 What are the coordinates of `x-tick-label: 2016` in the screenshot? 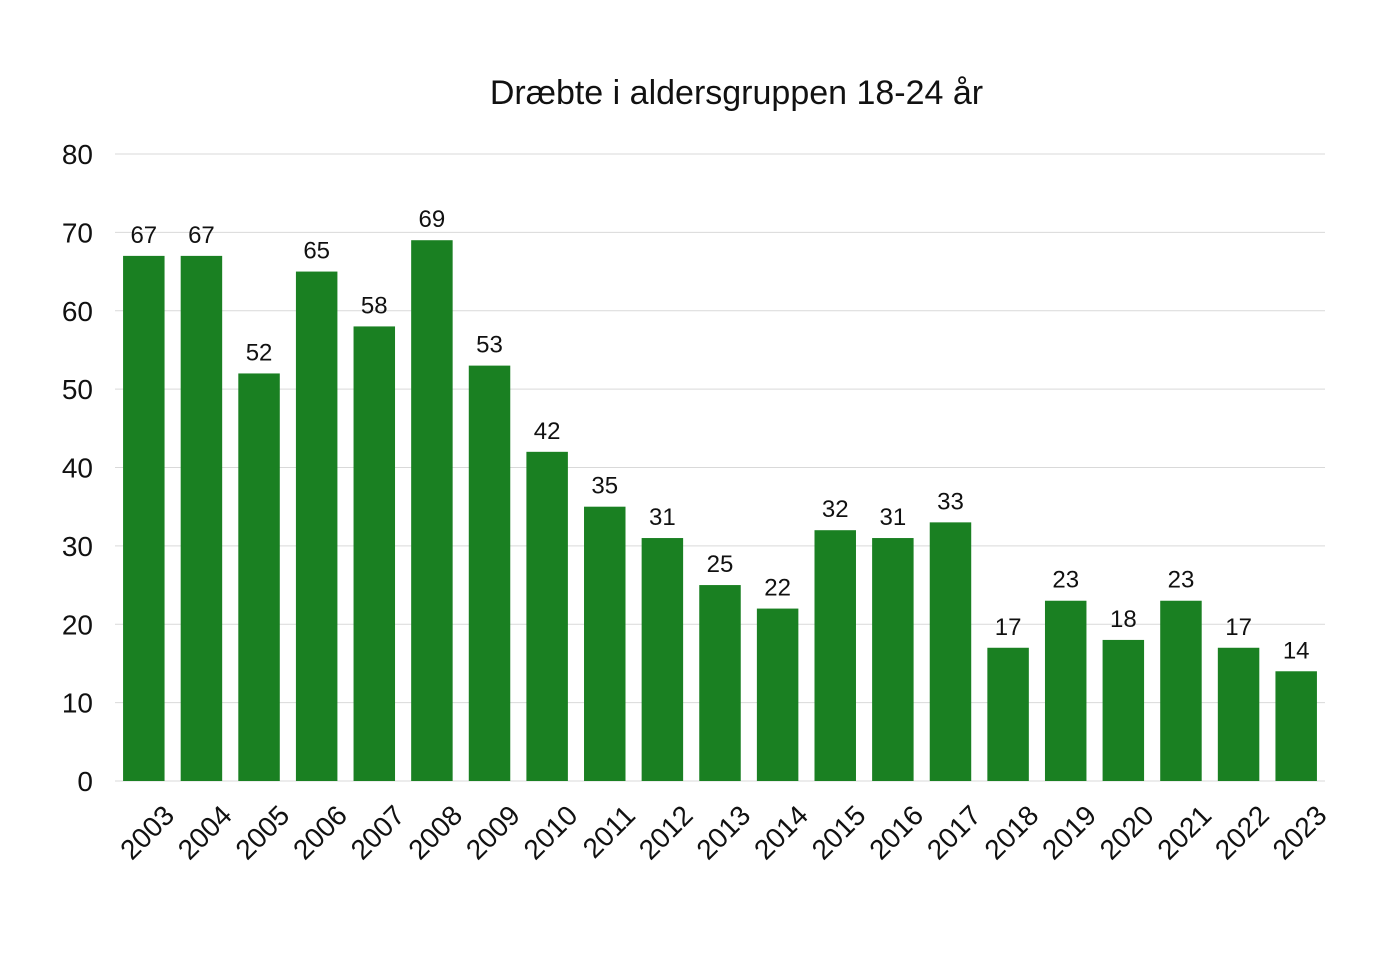 It's located at (896, 832).